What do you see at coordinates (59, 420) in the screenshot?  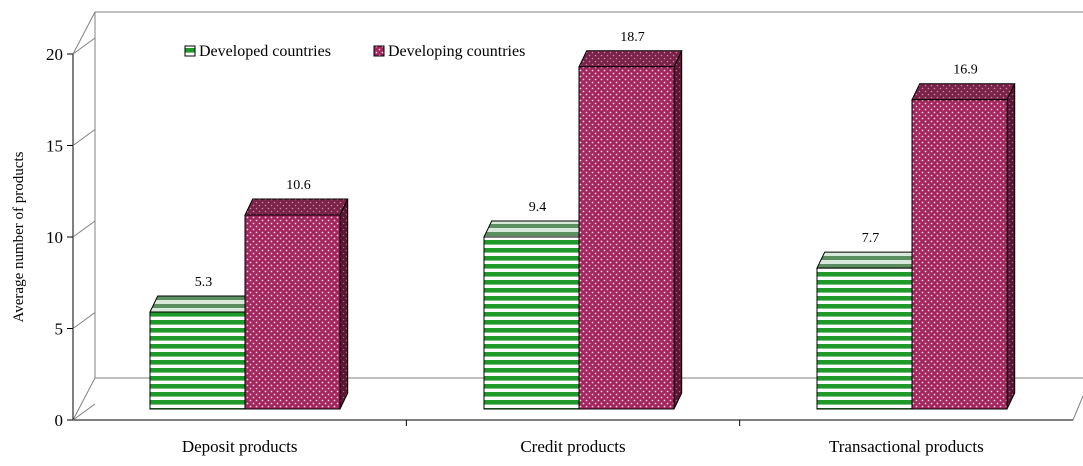 I see `y-tick-label: 0` at bounding box center [59, 420].